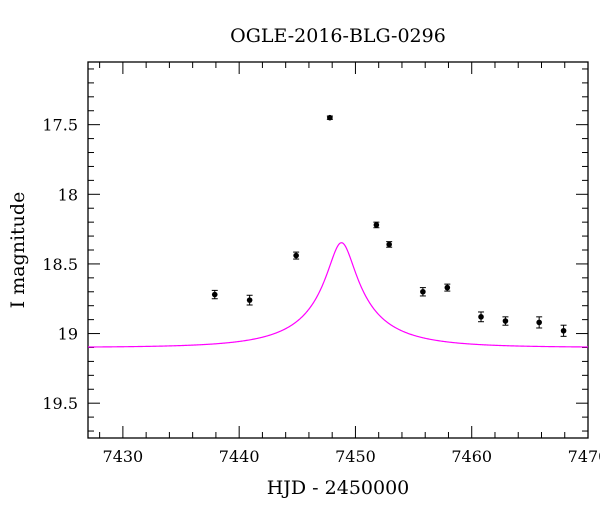 The image size is (600, 516). Describe the element at coordinates (239, 456) in the screenshot. I see `x-tick-label: 7440` at that location.